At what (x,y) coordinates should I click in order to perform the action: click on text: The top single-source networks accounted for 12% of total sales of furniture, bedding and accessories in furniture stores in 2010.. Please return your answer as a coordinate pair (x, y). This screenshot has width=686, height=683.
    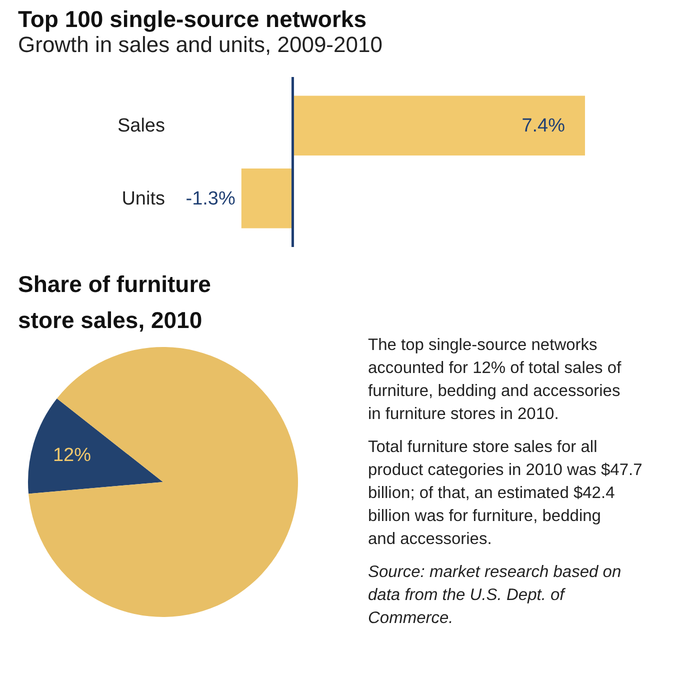
    Looking at the image, I should click on (495, 379).